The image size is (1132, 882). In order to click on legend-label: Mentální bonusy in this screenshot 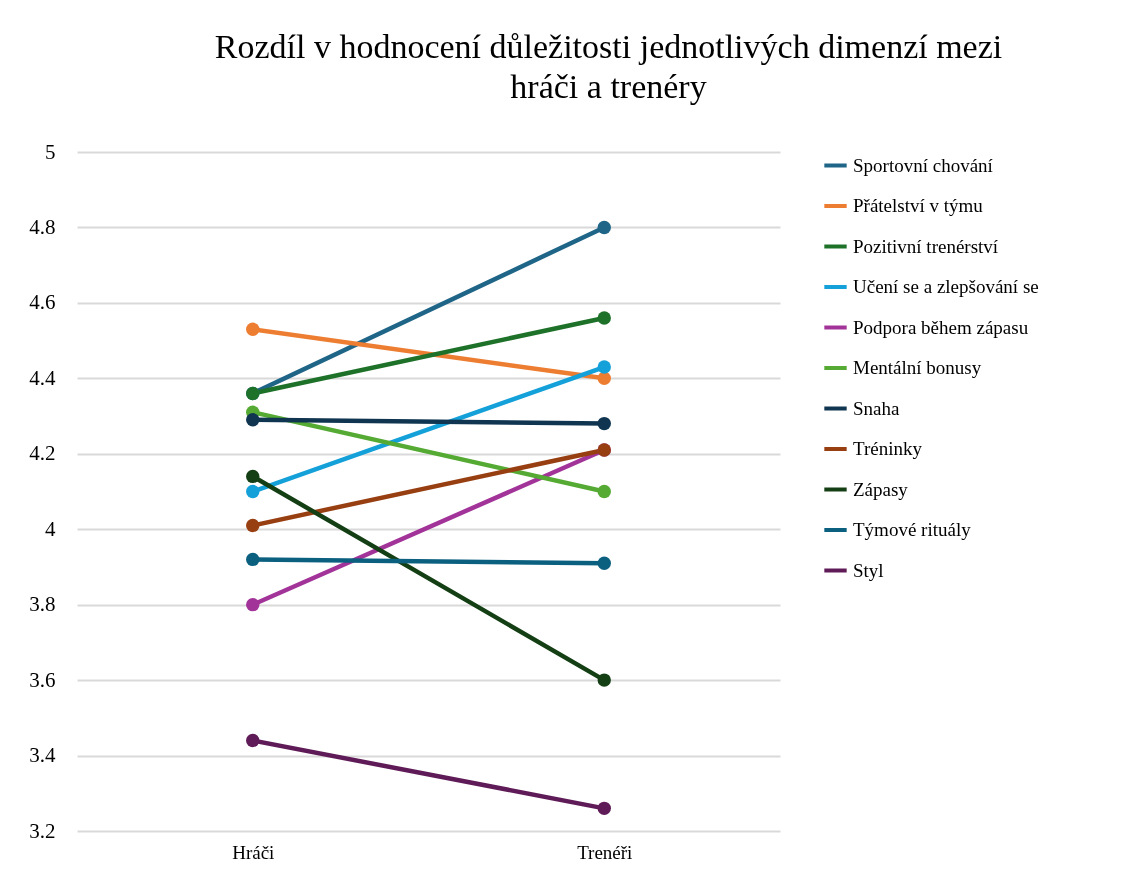, I will do `click(917, 367)`.